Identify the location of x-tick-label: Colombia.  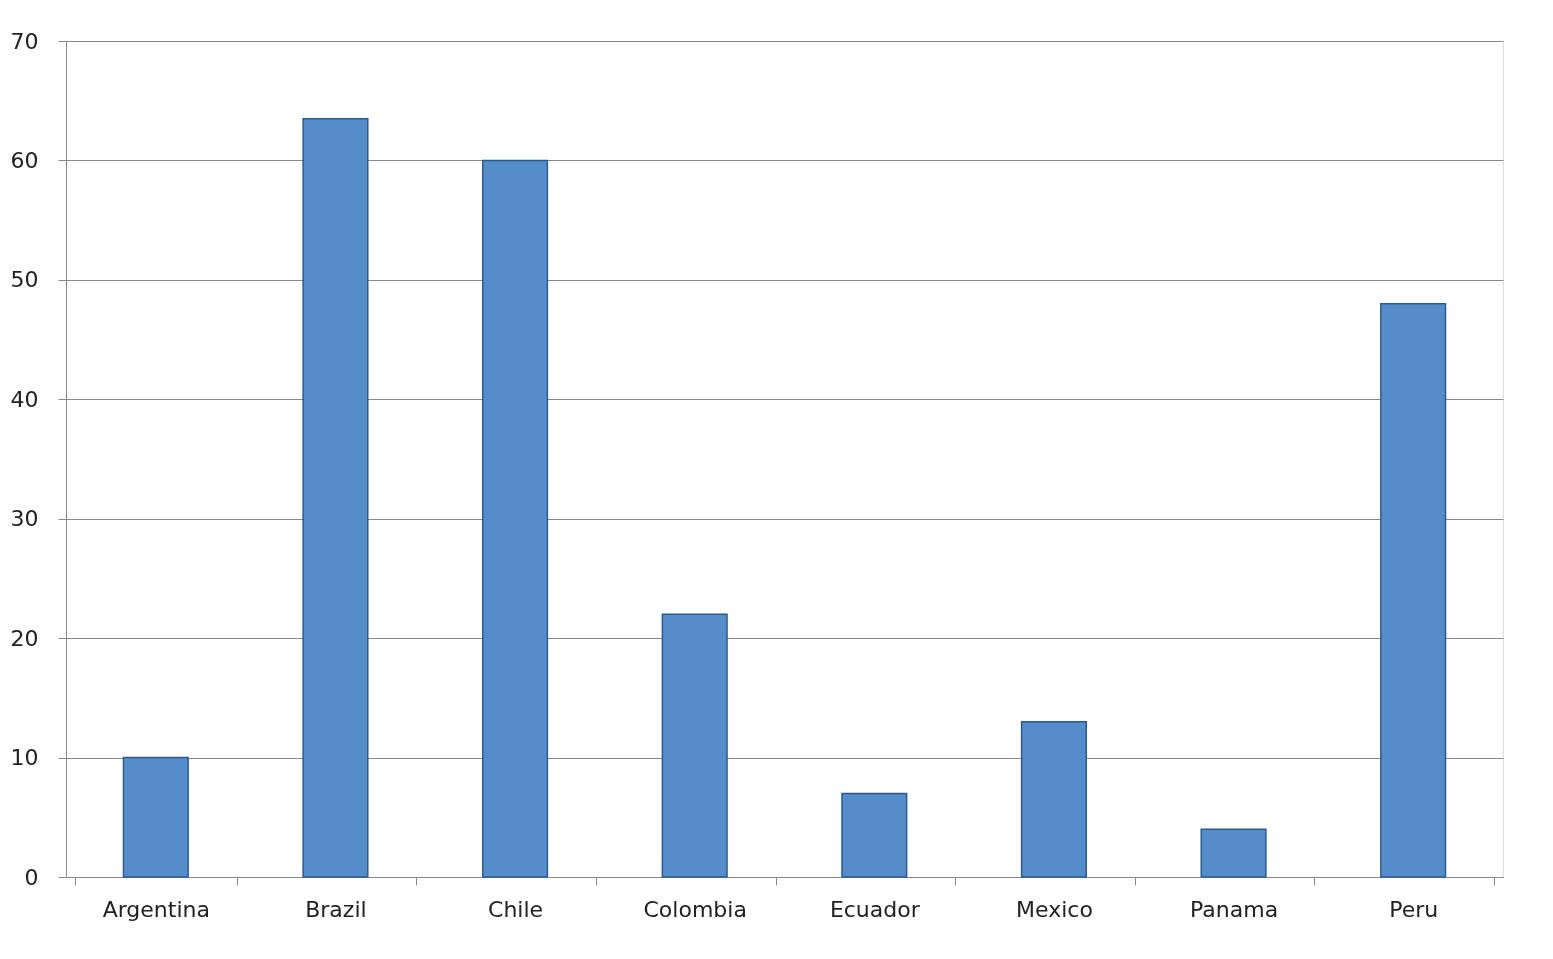
(695, 909).